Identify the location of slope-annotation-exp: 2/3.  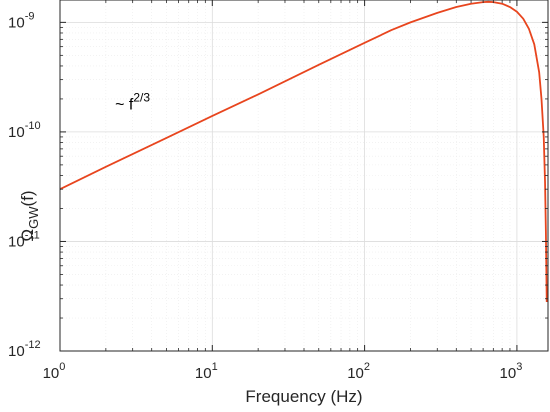
(141, 98).